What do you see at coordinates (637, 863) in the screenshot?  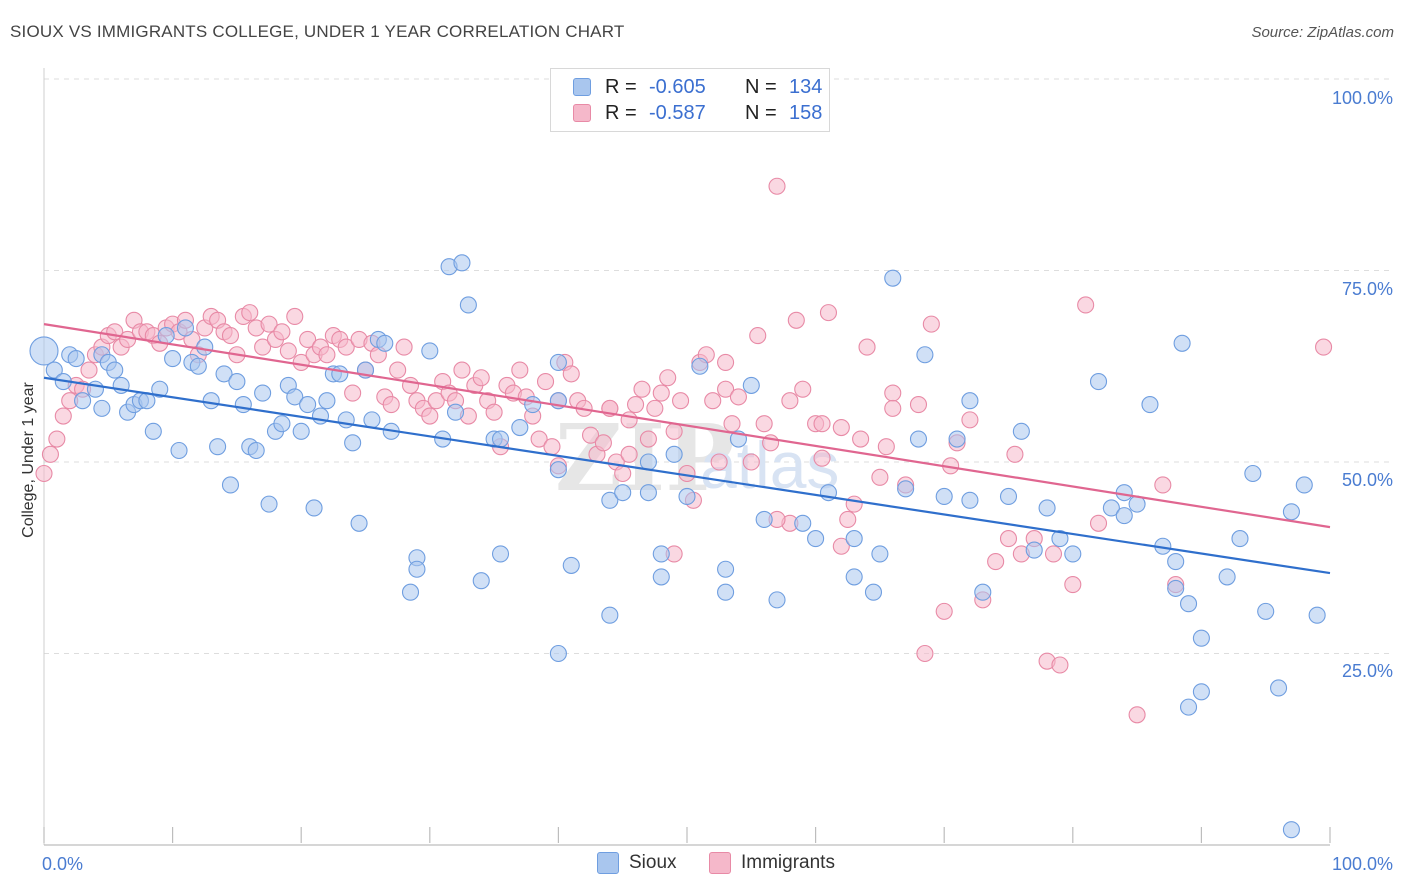 I see `legend-item-sioux: Sioux` at bounding box center [637, 863].